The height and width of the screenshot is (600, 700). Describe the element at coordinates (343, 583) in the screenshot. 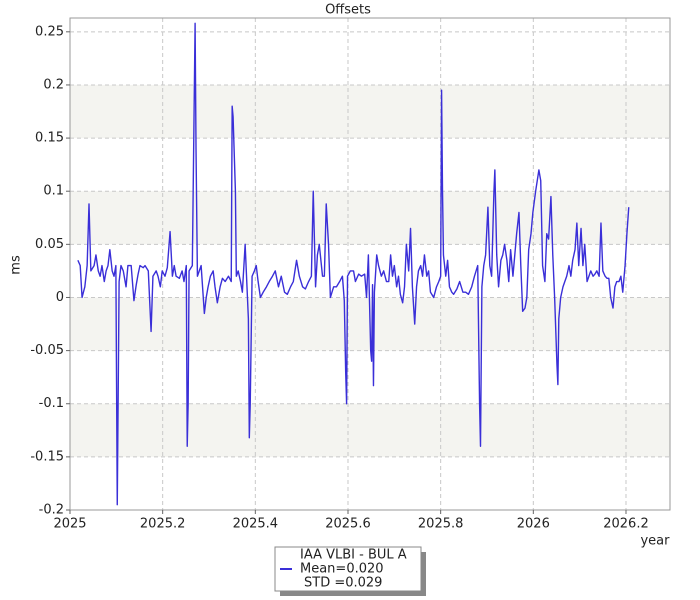

I see `legend-stat: STD =0.029` at that location.